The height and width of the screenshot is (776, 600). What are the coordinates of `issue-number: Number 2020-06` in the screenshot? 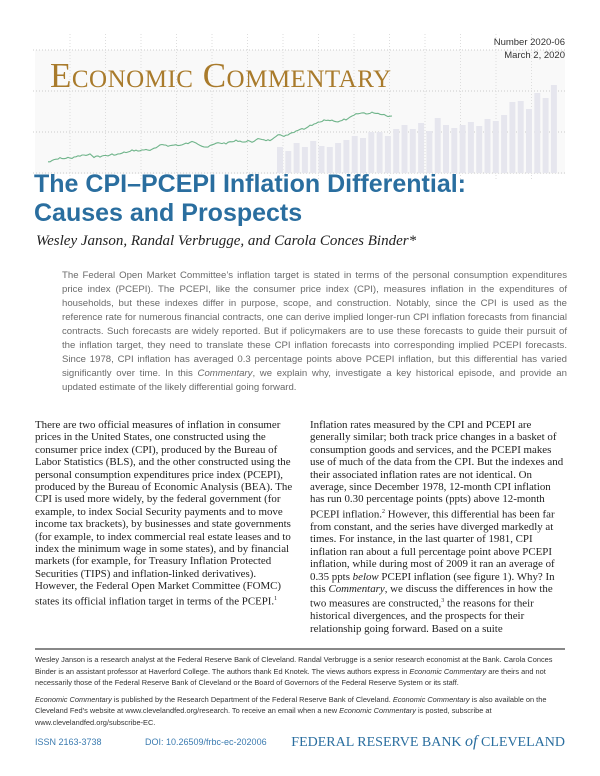 It's located at (529, 42).